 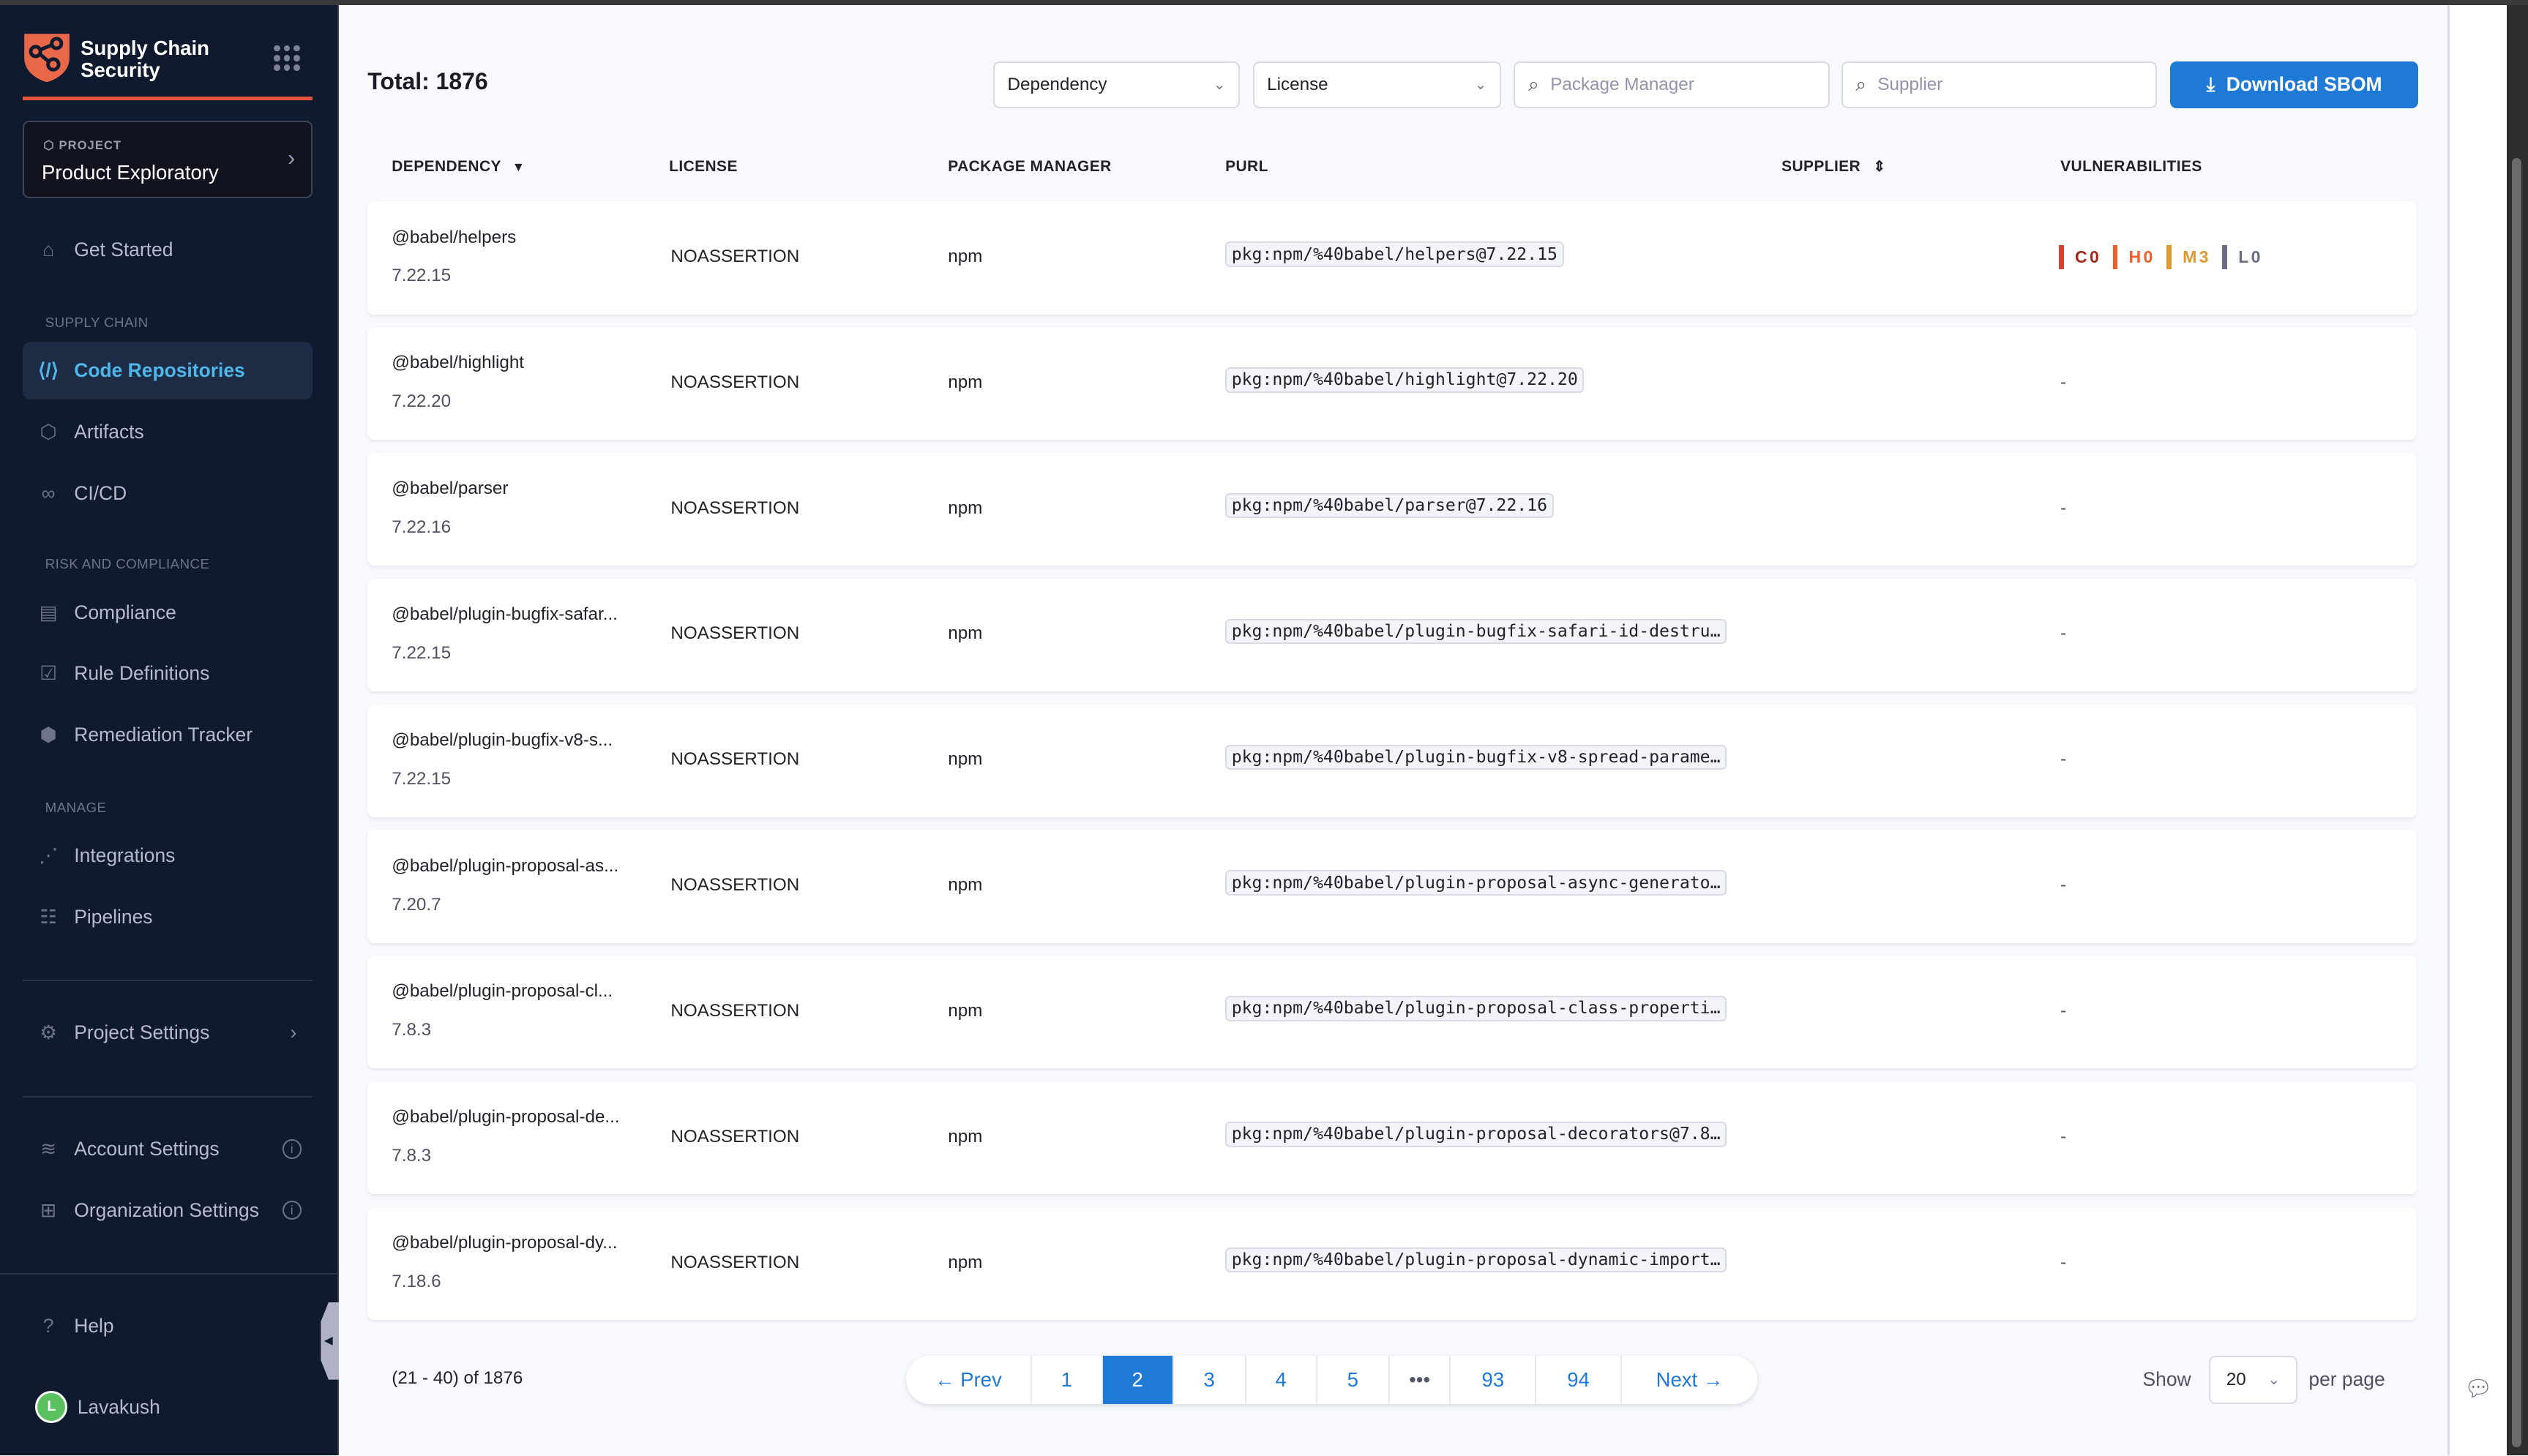 I want to click on header-supplier: SUPPLIER ⇕, so click(x=1833, y=166).